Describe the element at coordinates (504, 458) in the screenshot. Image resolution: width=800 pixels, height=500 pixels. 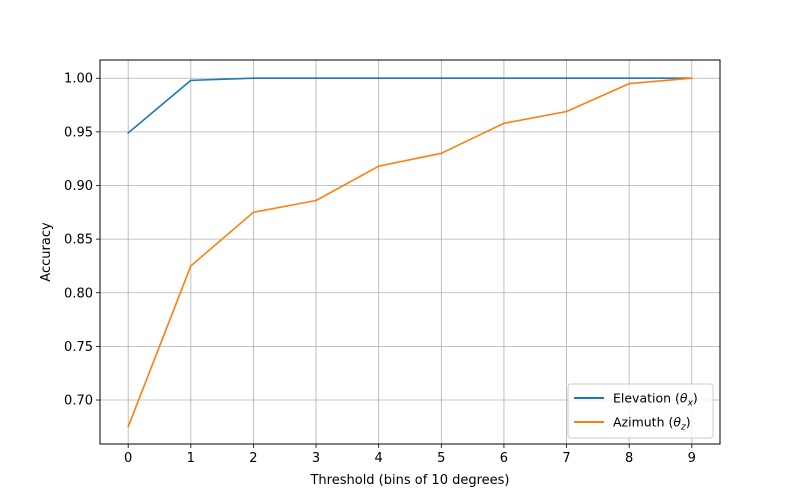
I see `x-tick-label: 6` at that location.